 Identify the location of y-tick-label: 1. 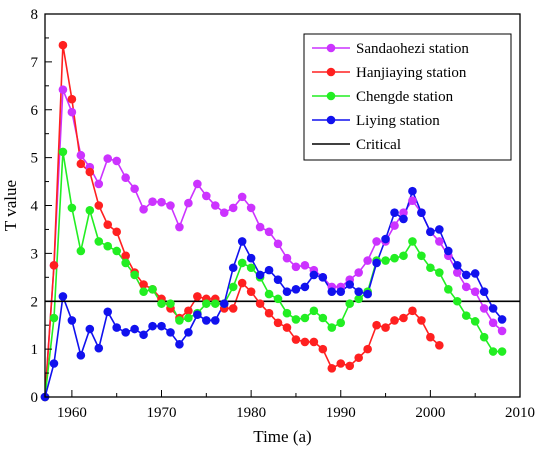
(35, 350).